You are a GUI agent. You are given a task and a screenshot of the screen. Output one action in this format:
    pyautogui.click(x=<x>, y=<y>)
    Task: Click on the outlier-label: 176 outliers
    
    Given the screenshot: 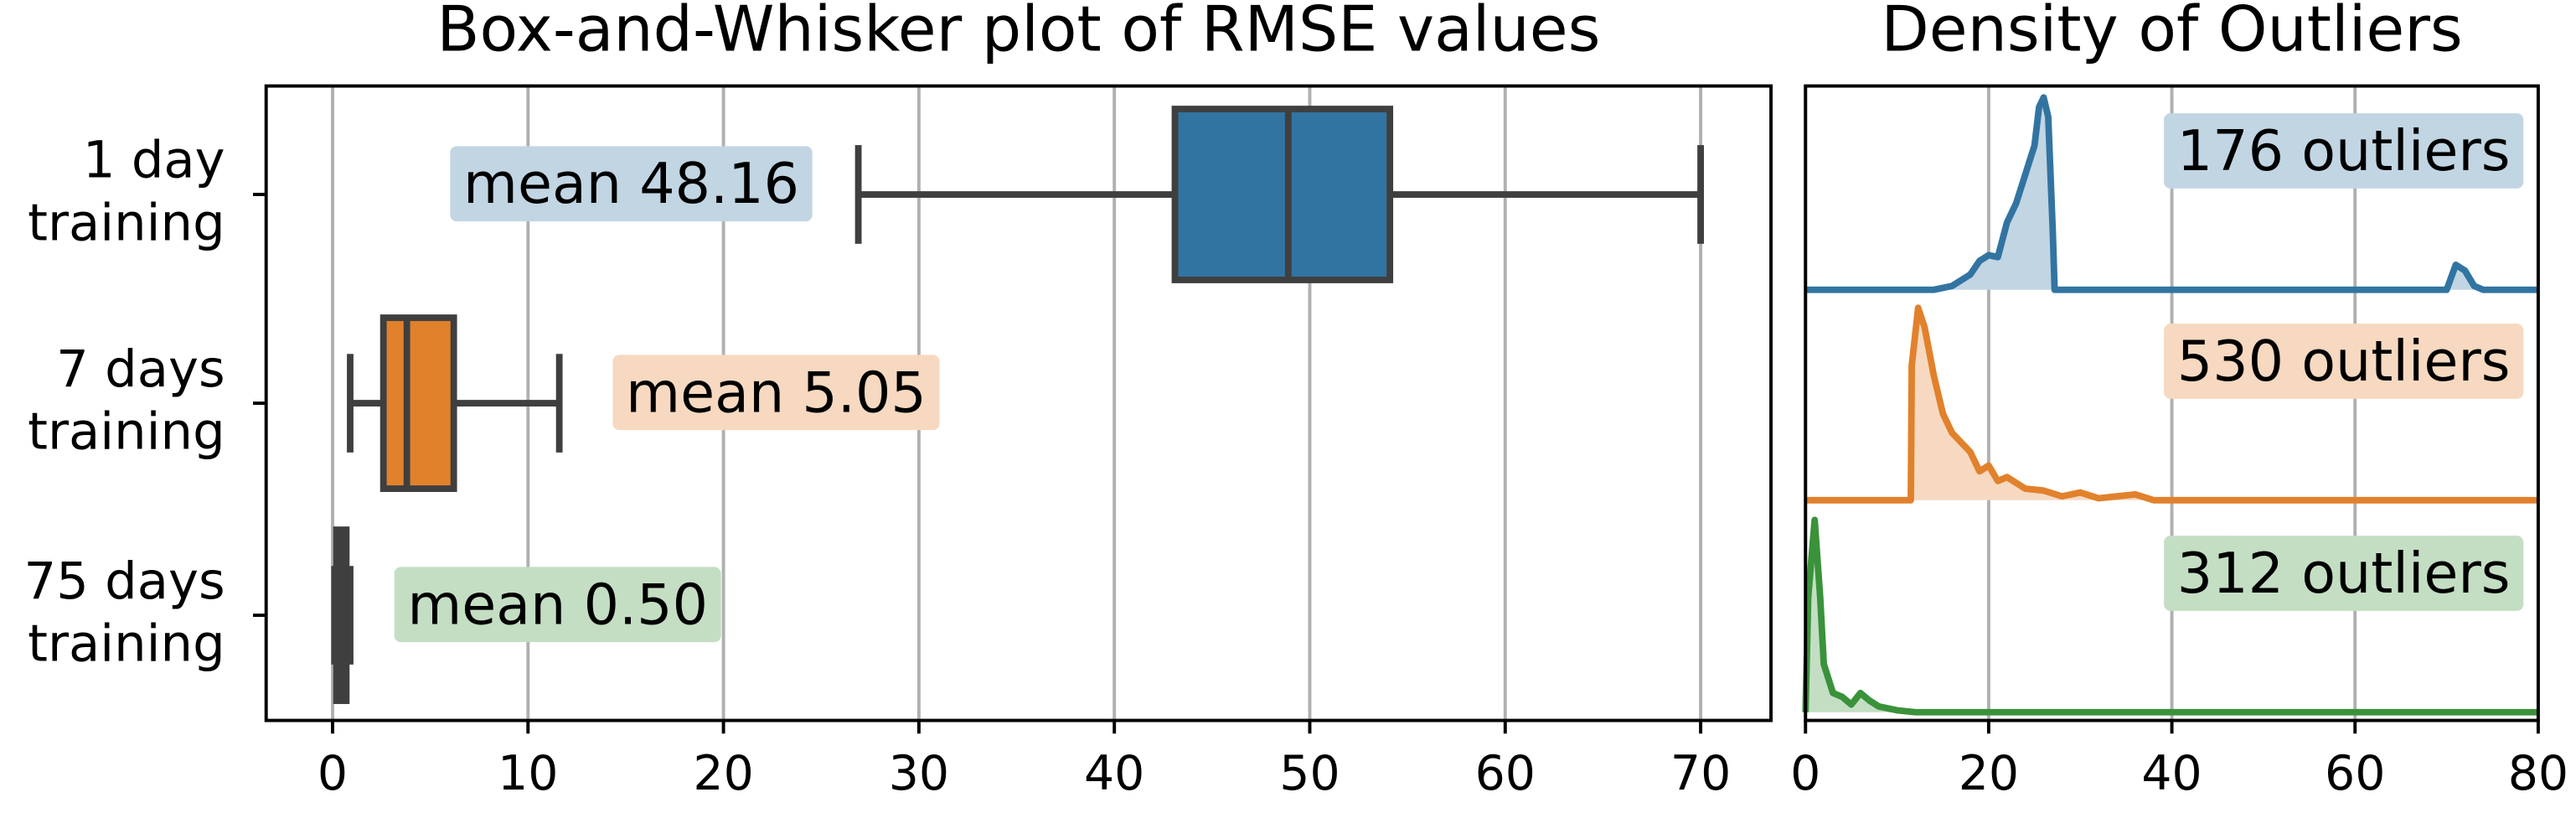 What is the action you would take?
    pyautogui.click(x=2344, y=151)
    